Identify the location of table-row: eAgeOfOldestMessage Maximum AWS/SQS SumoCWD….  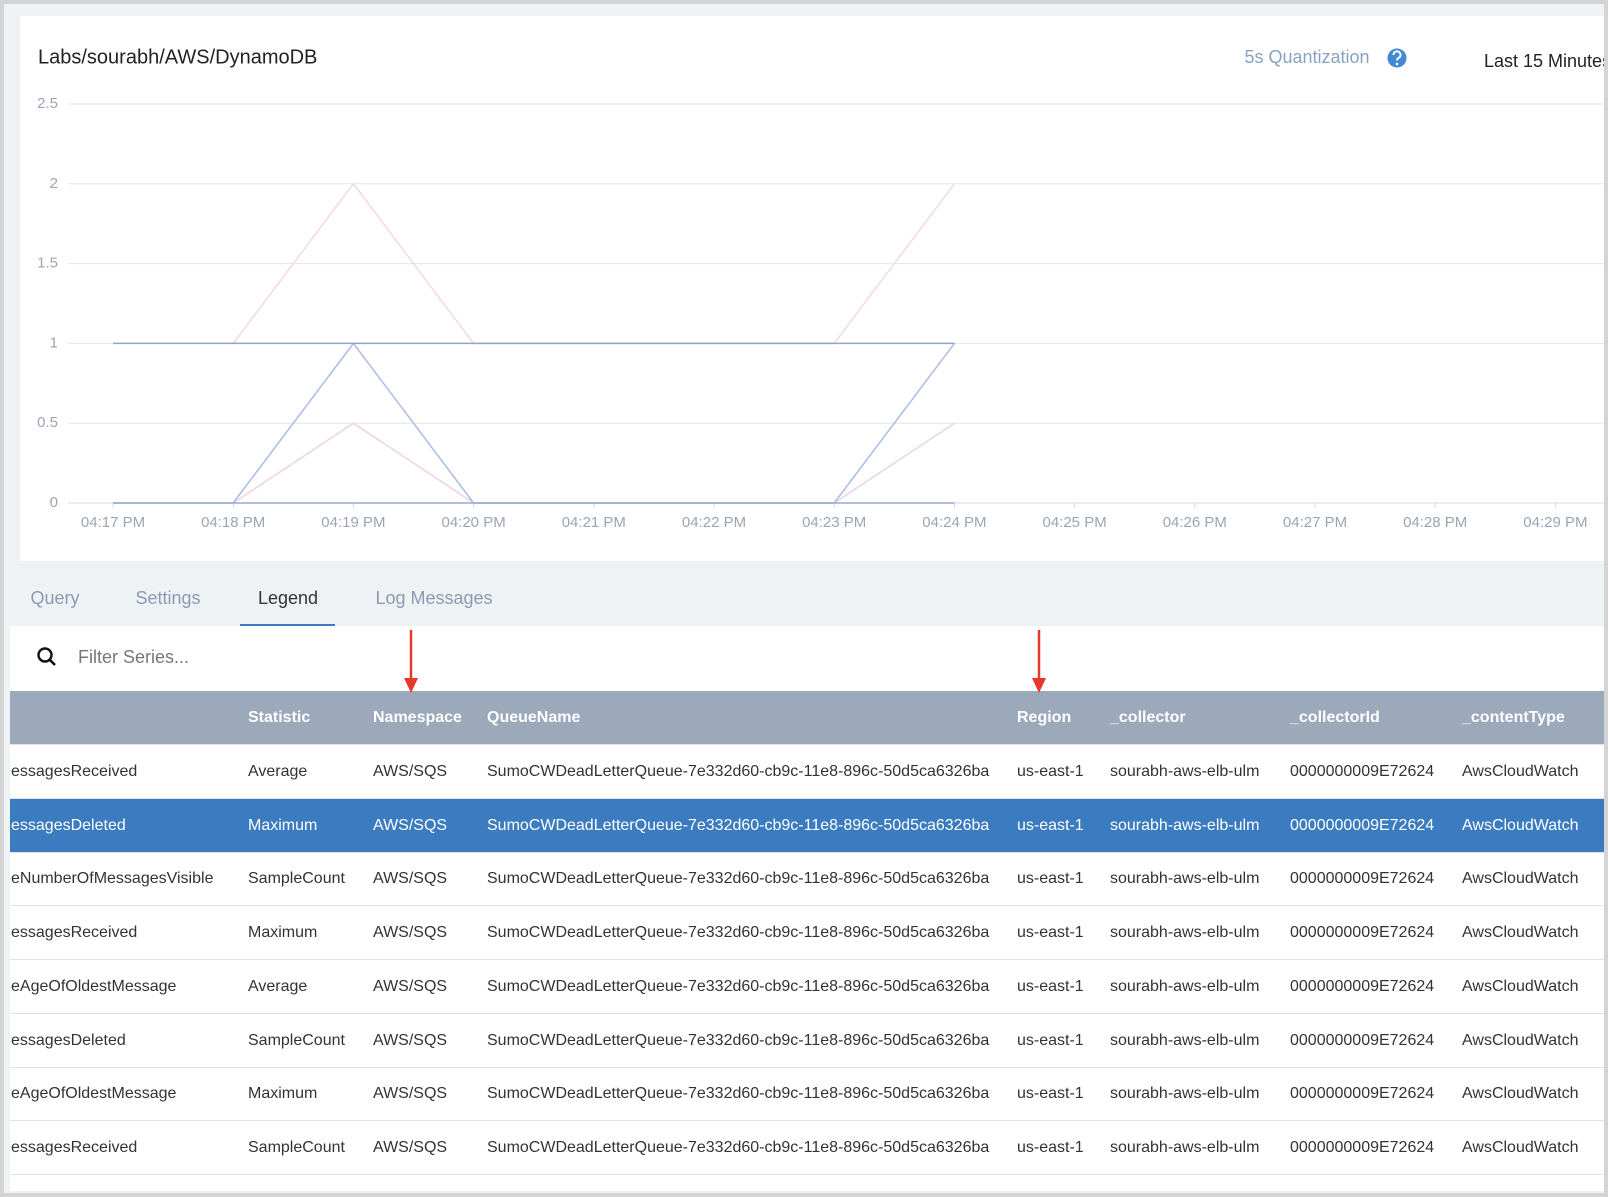
(807, 1094).